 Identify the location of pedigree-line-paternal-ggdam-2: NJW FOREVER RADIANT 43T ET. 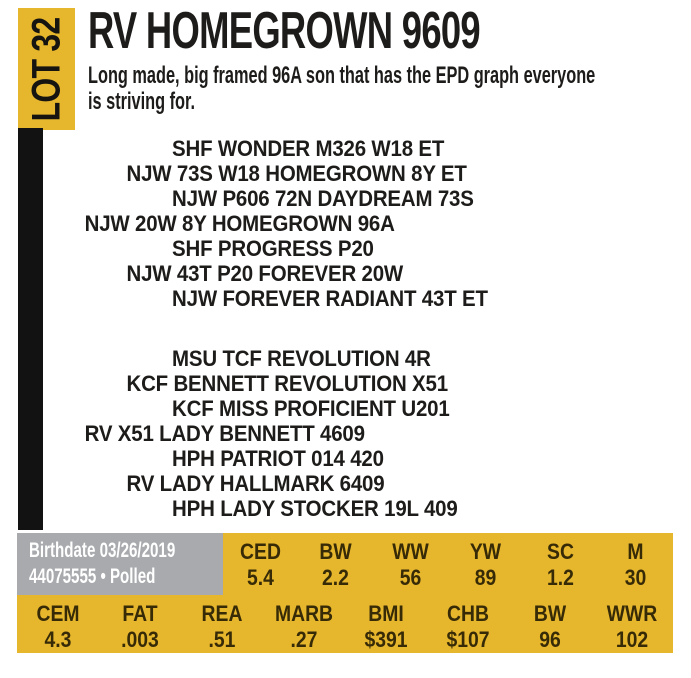
(330, 298).